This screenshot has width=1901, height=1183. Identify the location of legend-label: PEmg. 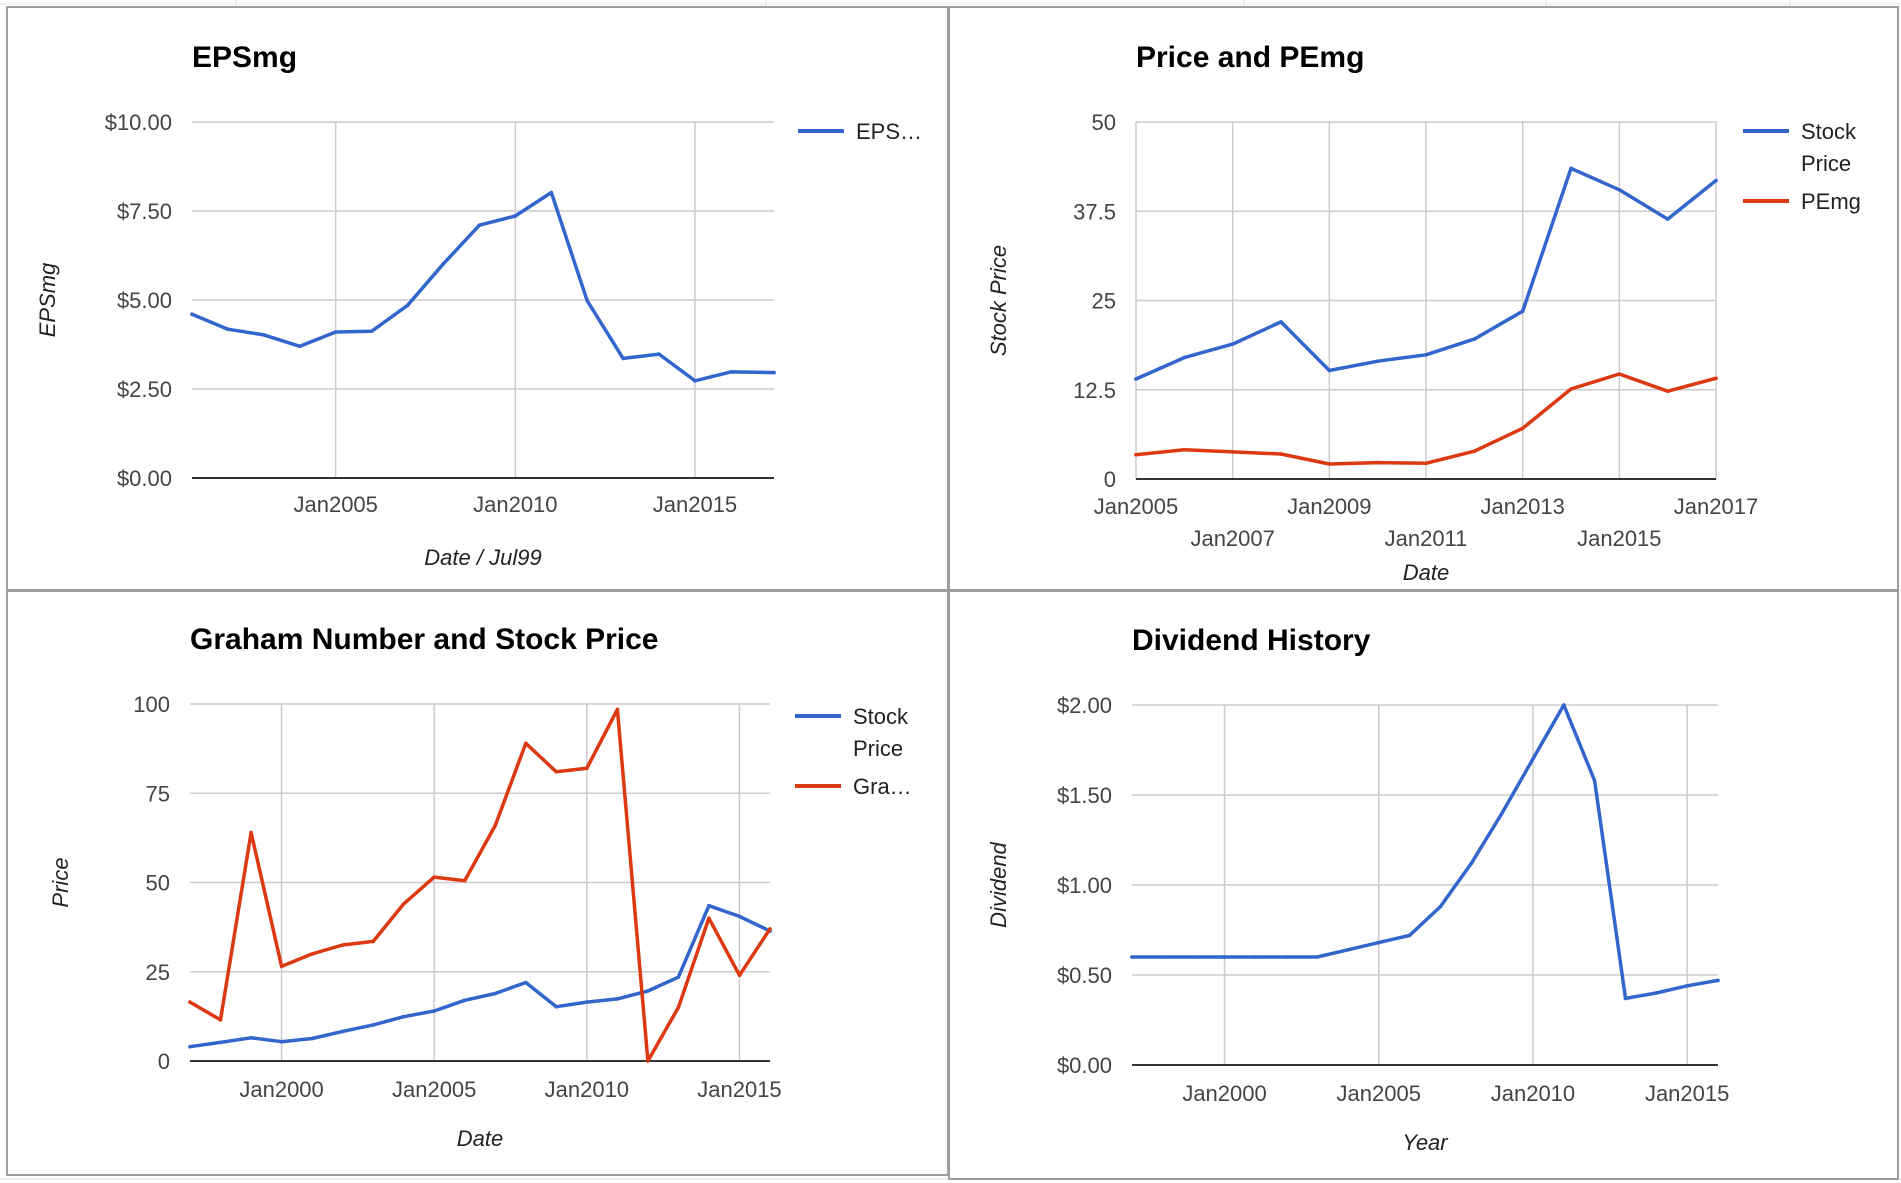
(1831, 201).